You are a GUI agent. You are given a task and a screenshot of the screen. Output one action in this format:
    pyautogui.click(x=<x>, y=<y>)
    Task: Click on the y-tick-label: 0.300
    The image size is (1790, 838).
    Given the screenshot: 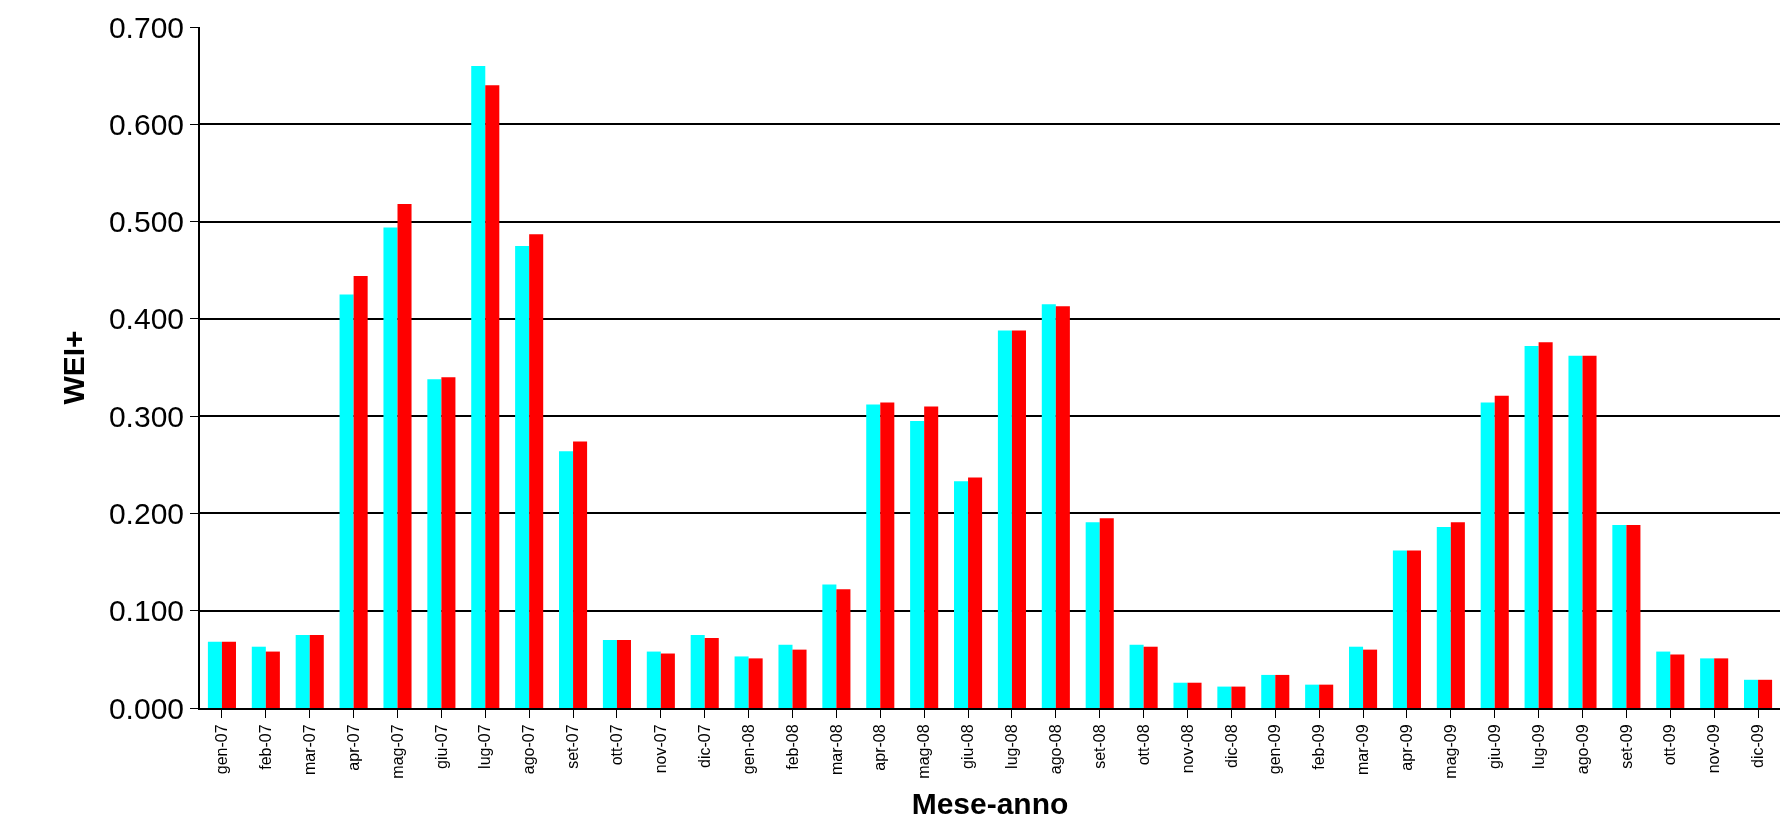 What is the action you would take?
    pyautogui.click(x=146, y=416)
    